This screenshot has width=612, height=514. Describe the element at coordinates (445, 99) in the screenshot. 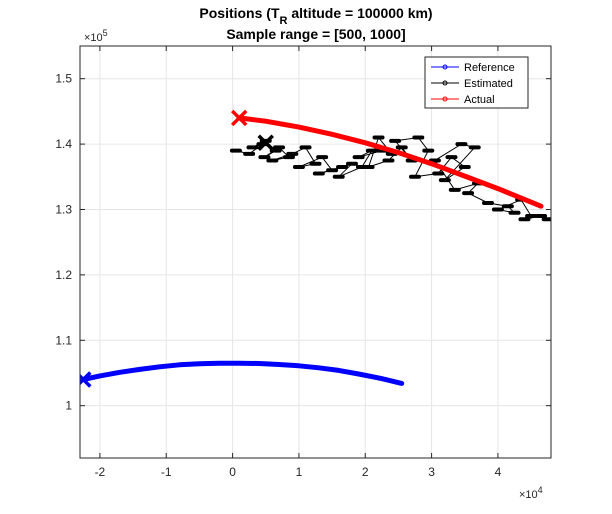

I see `legend-marker-actual` at that location.